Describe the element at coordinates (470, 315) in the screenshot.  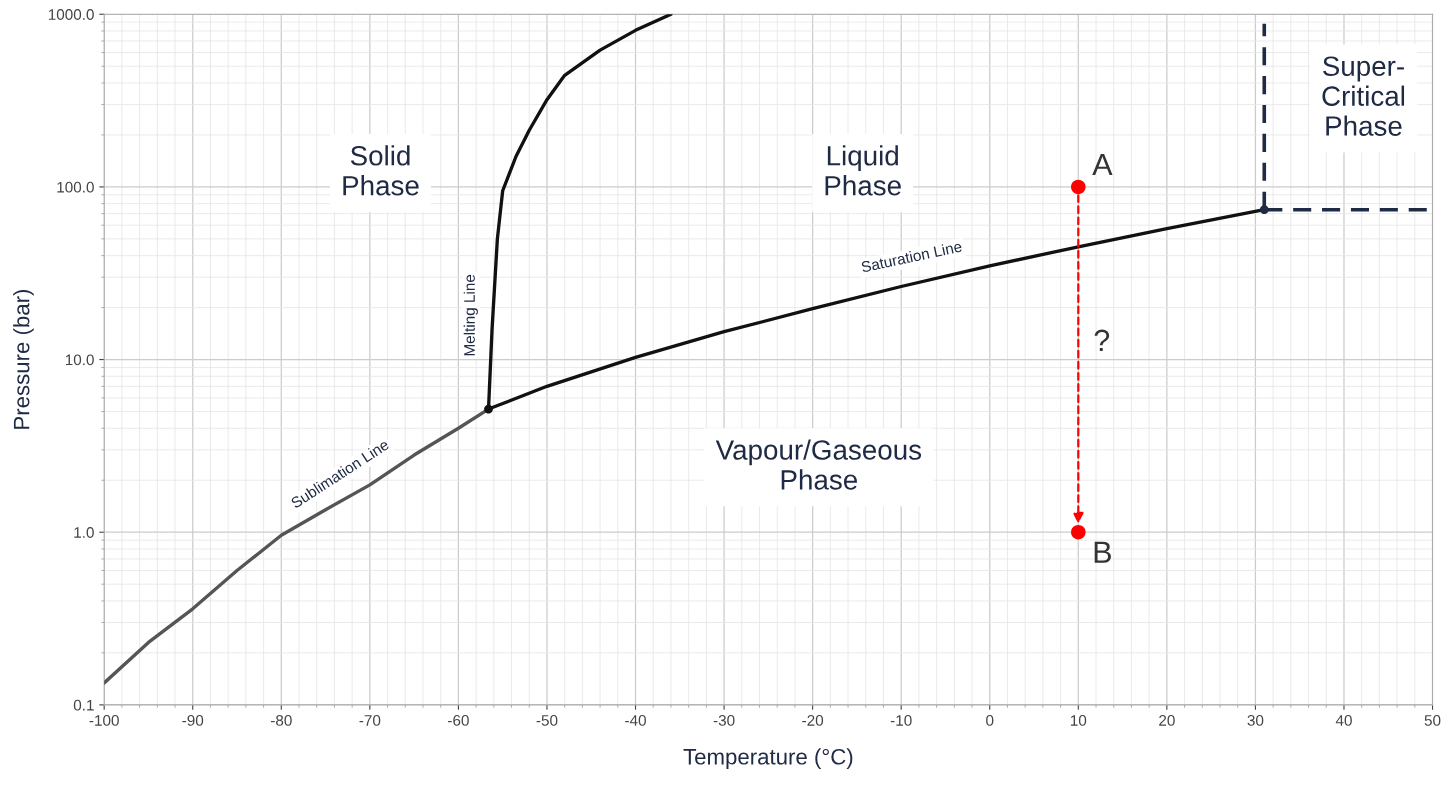
I see `annotation: Melting Line` at that location.